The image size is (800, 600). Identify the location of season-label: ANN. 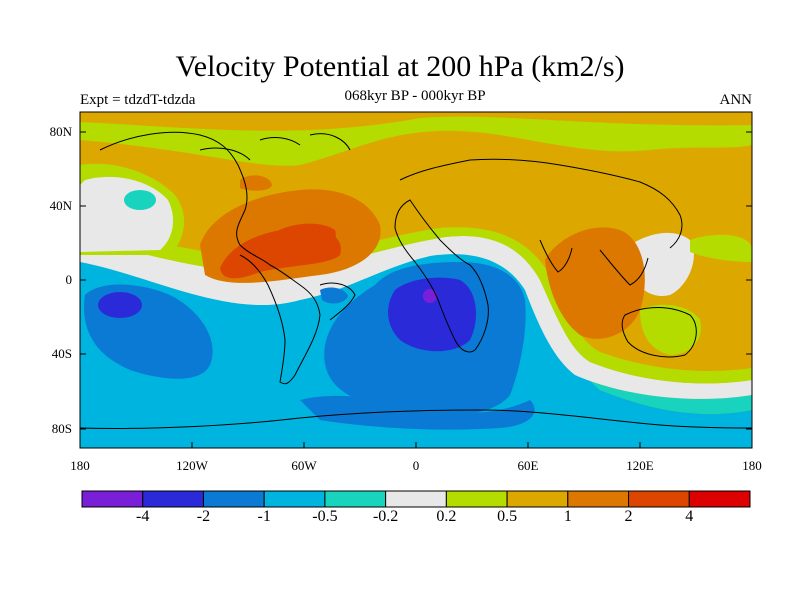
(736, 100).